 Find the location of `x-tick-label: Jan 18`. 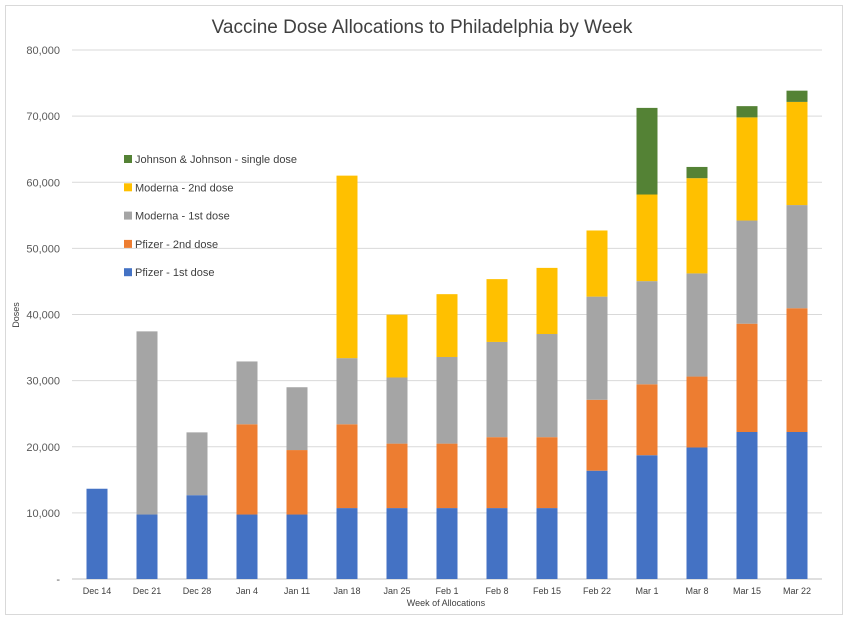

x-tick-label: Jan 18 is located at coordinates (346, 591).